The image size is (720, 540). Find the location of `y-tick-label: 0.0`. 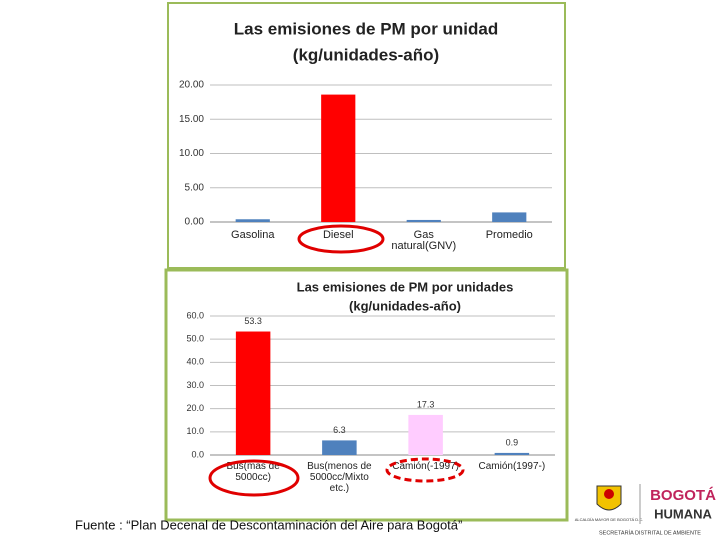

y-tick-label: 0.0 is located at coordinates (197, 454).